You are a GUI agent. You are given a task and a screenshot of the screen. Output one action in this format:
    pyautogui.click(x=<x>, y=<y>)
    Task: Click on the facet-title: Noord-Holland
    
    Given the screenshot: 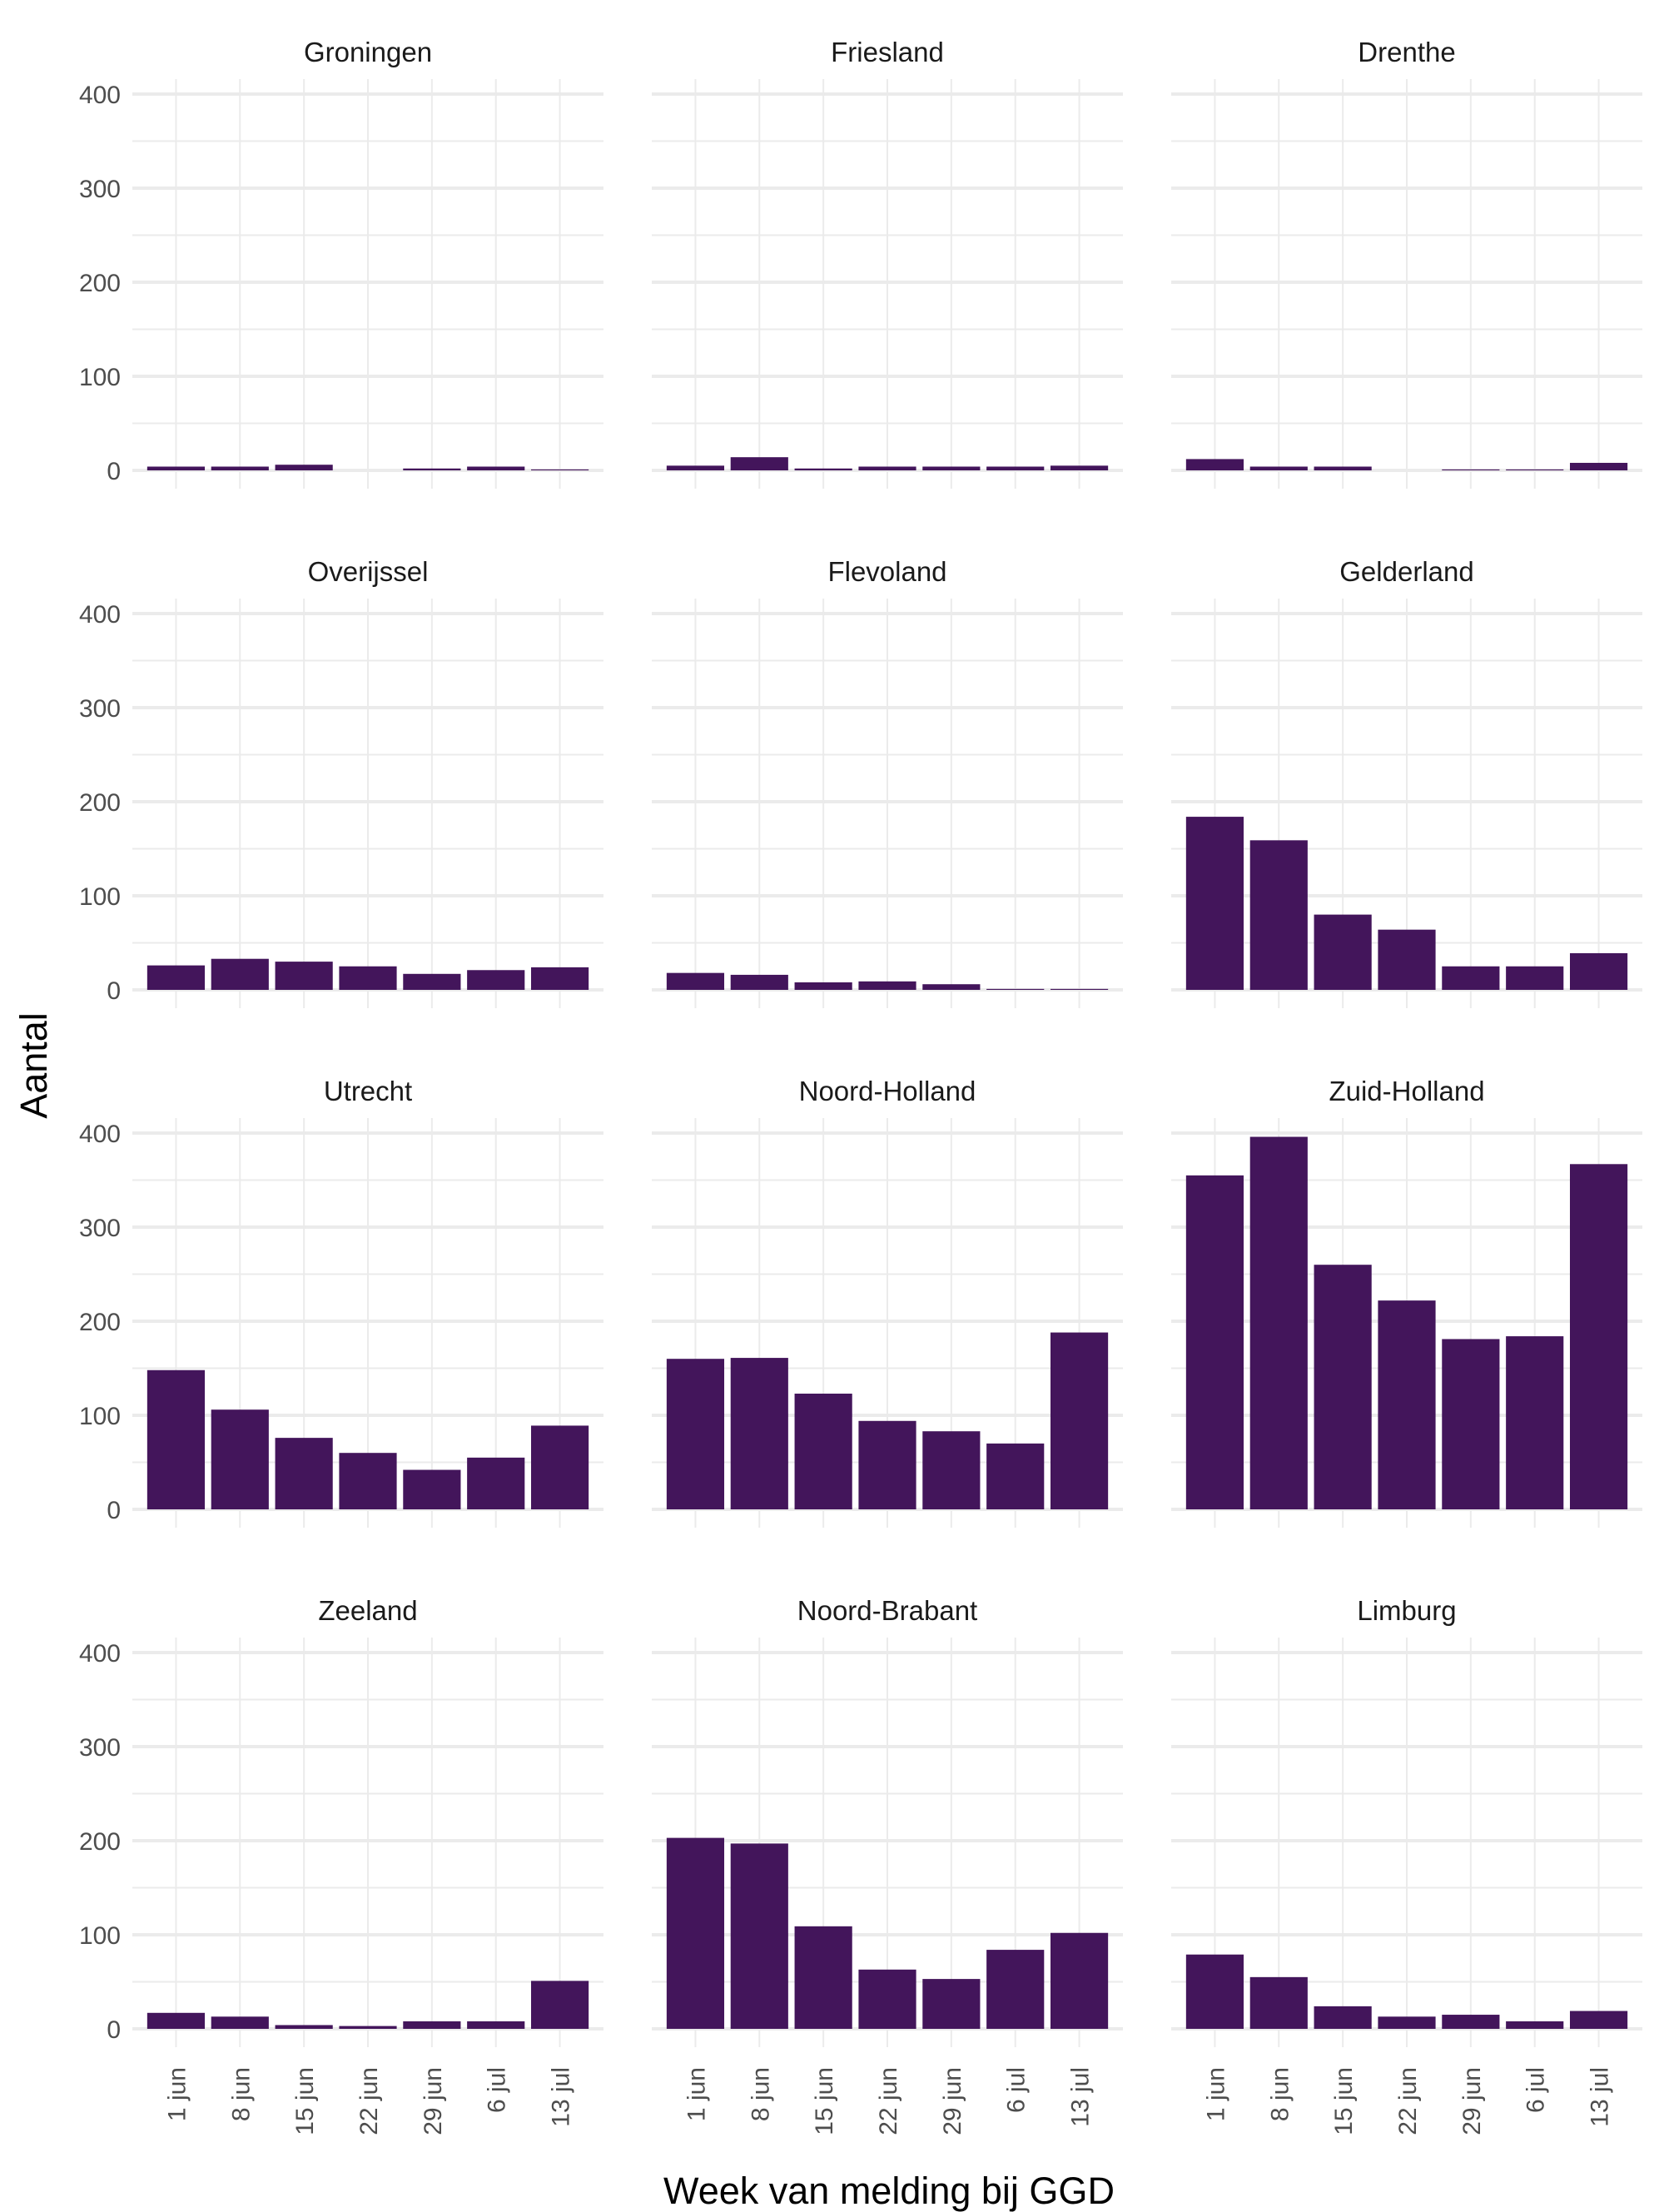 What is the action you would take?
    pyautogui.click(x=887, y=1091)
    